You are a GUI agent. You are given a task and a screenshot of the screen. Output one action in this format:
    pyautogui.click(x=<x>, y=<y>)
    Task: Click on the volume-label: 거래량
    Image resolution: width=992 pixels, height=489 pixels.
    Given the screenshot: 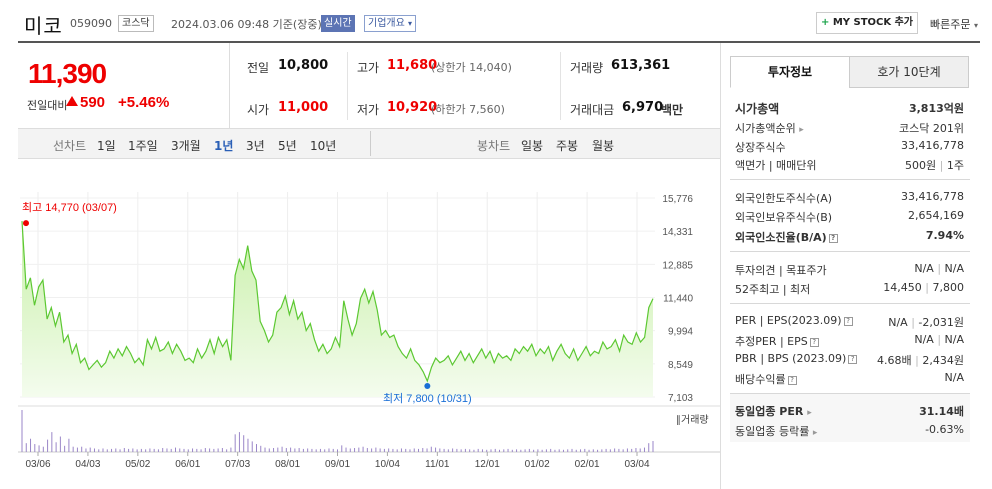 What is the action you would take?
    pyautogui.click(x=587, y=68)
    